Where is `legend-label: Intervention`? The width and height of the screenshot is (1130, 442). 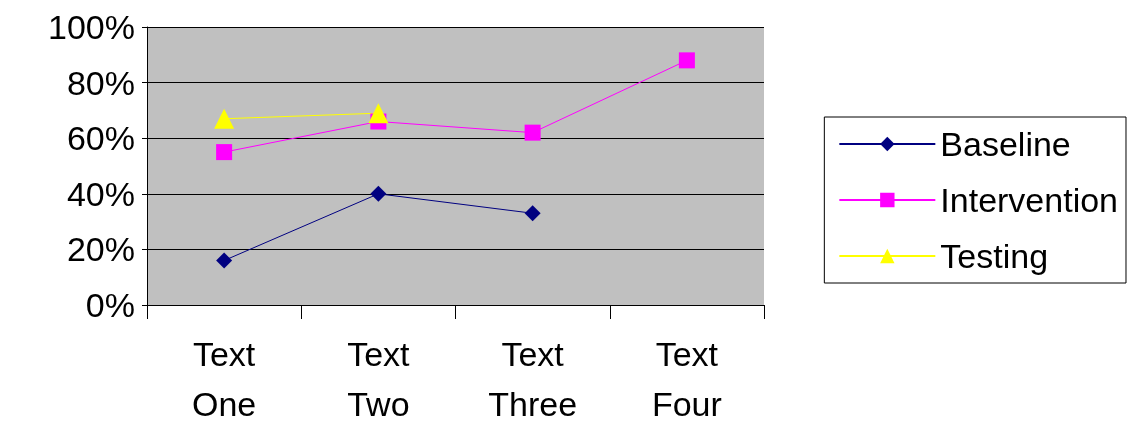
legend-label: Intervention is located at coordinates (1029, 200).